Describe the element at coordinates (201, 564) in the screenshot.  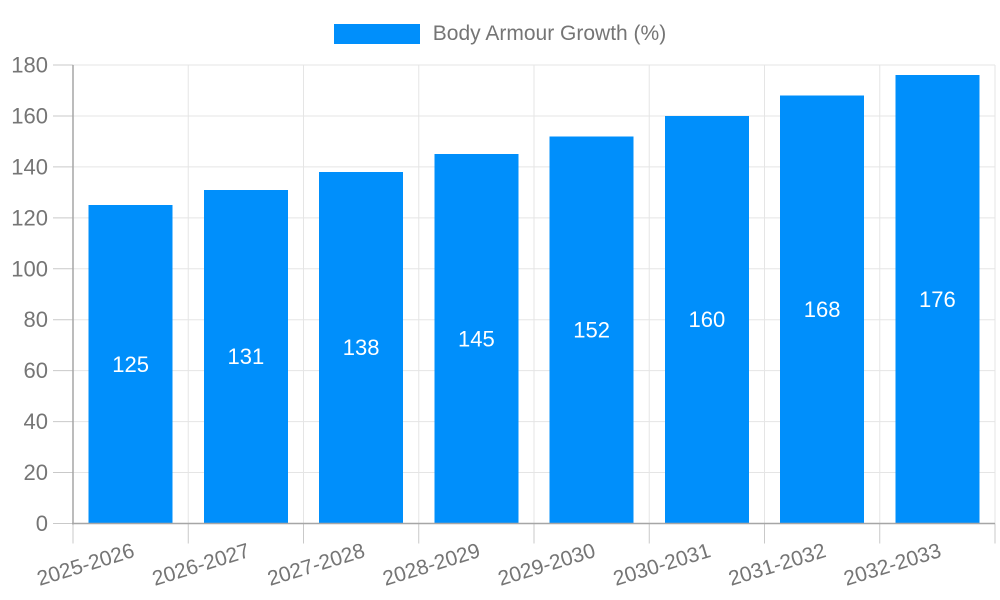
I see `x-axis-tick-label: 2026-2027` at that location.